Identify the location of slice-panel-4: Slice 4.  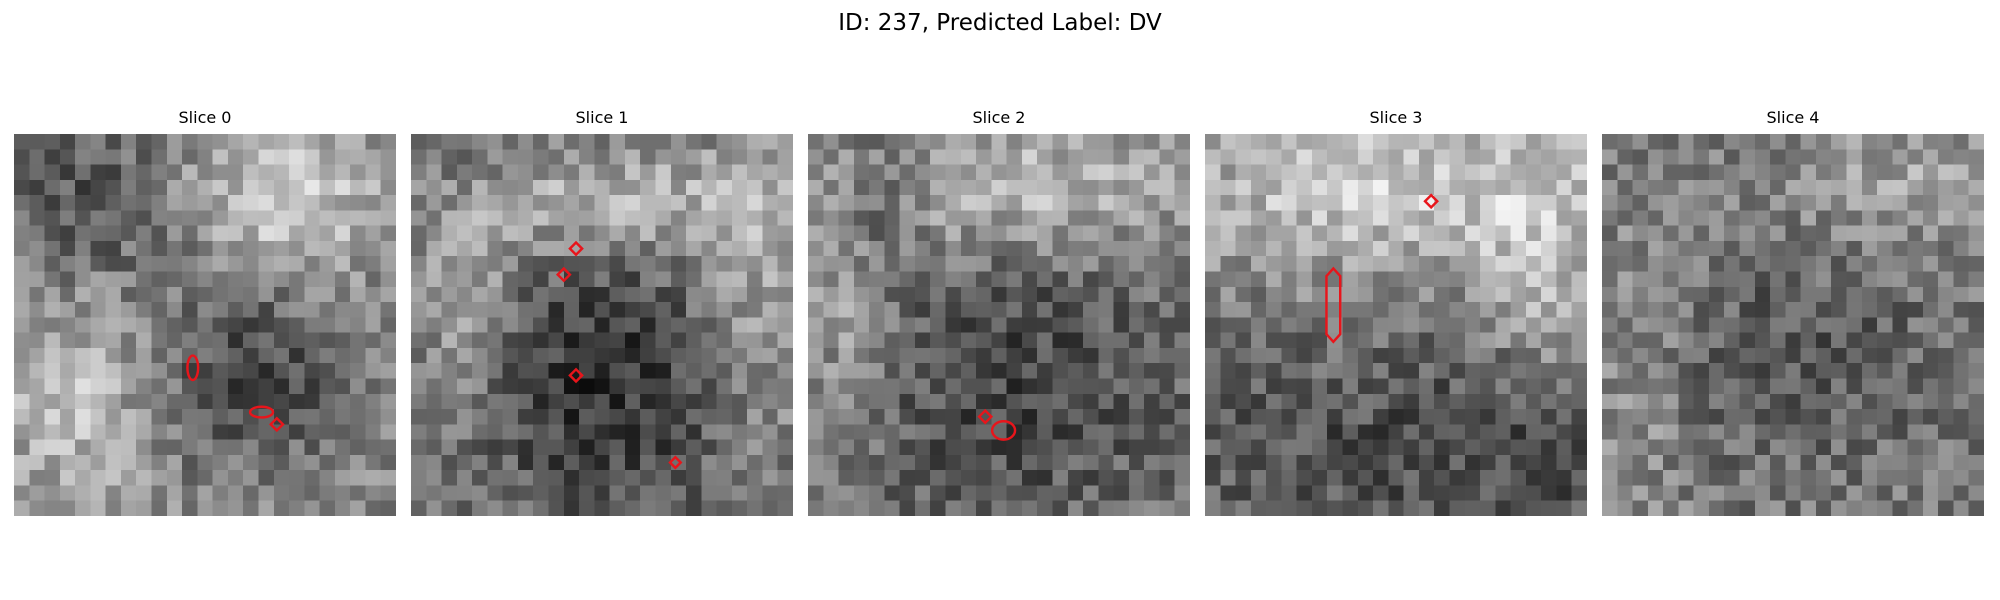
(1793, 312).